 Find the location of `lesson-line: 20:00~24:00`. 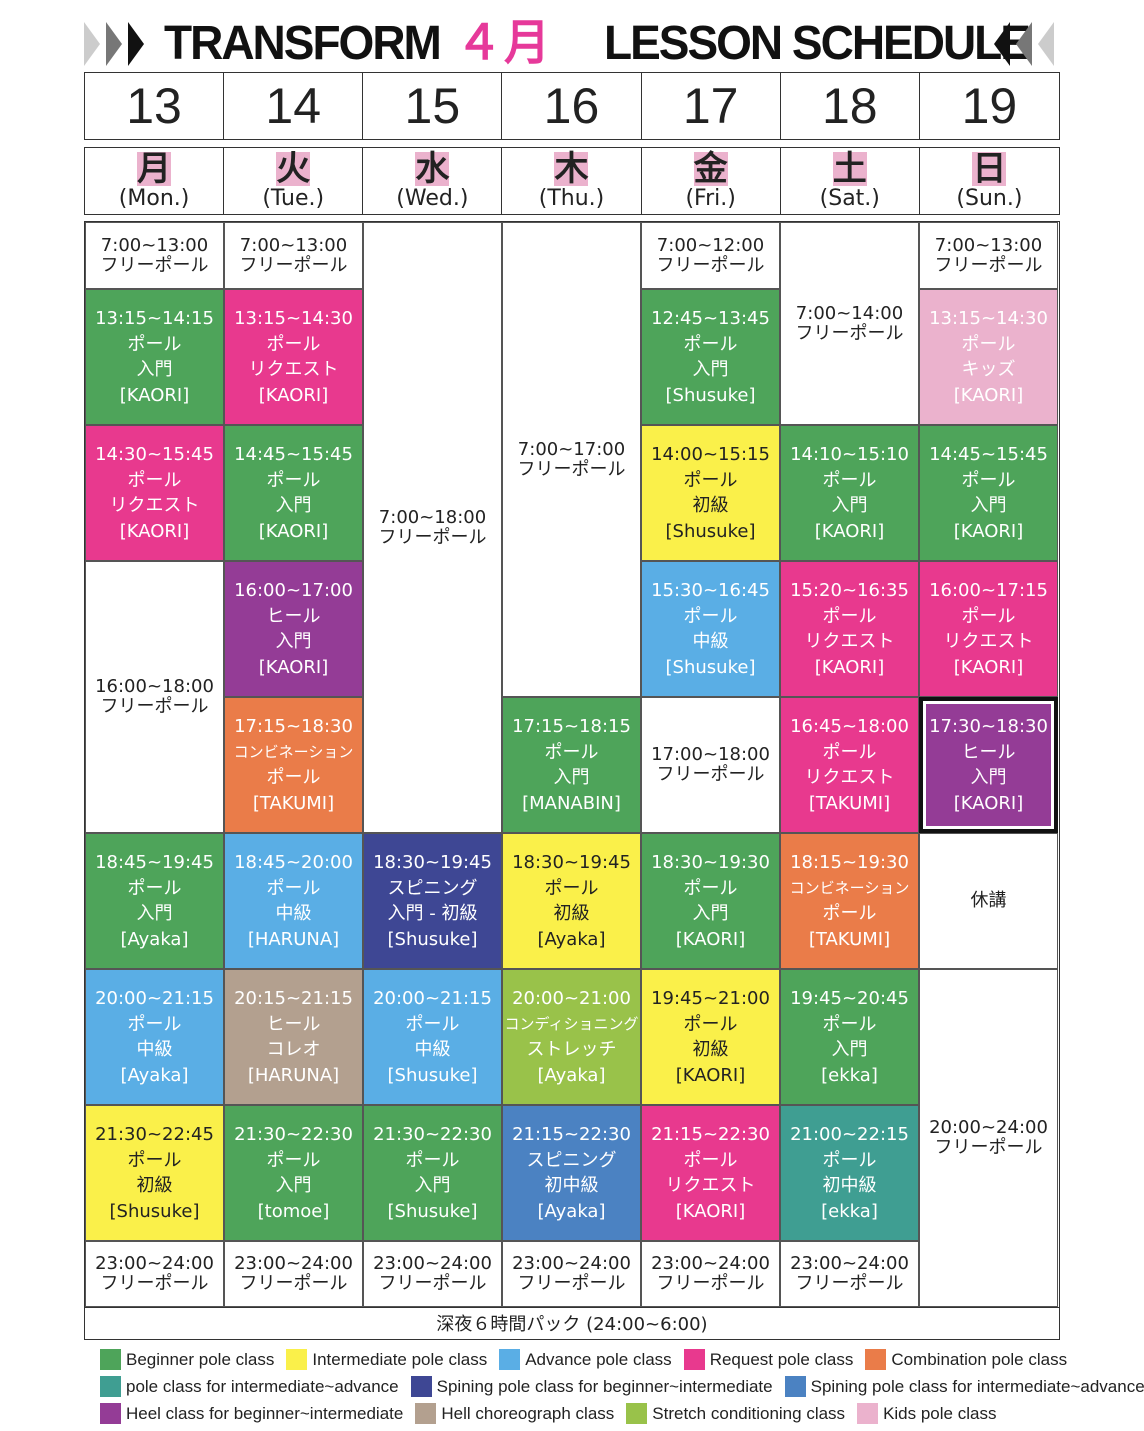

lesson-line: 20:00~24:00 is located at coordinates (988, 1127).